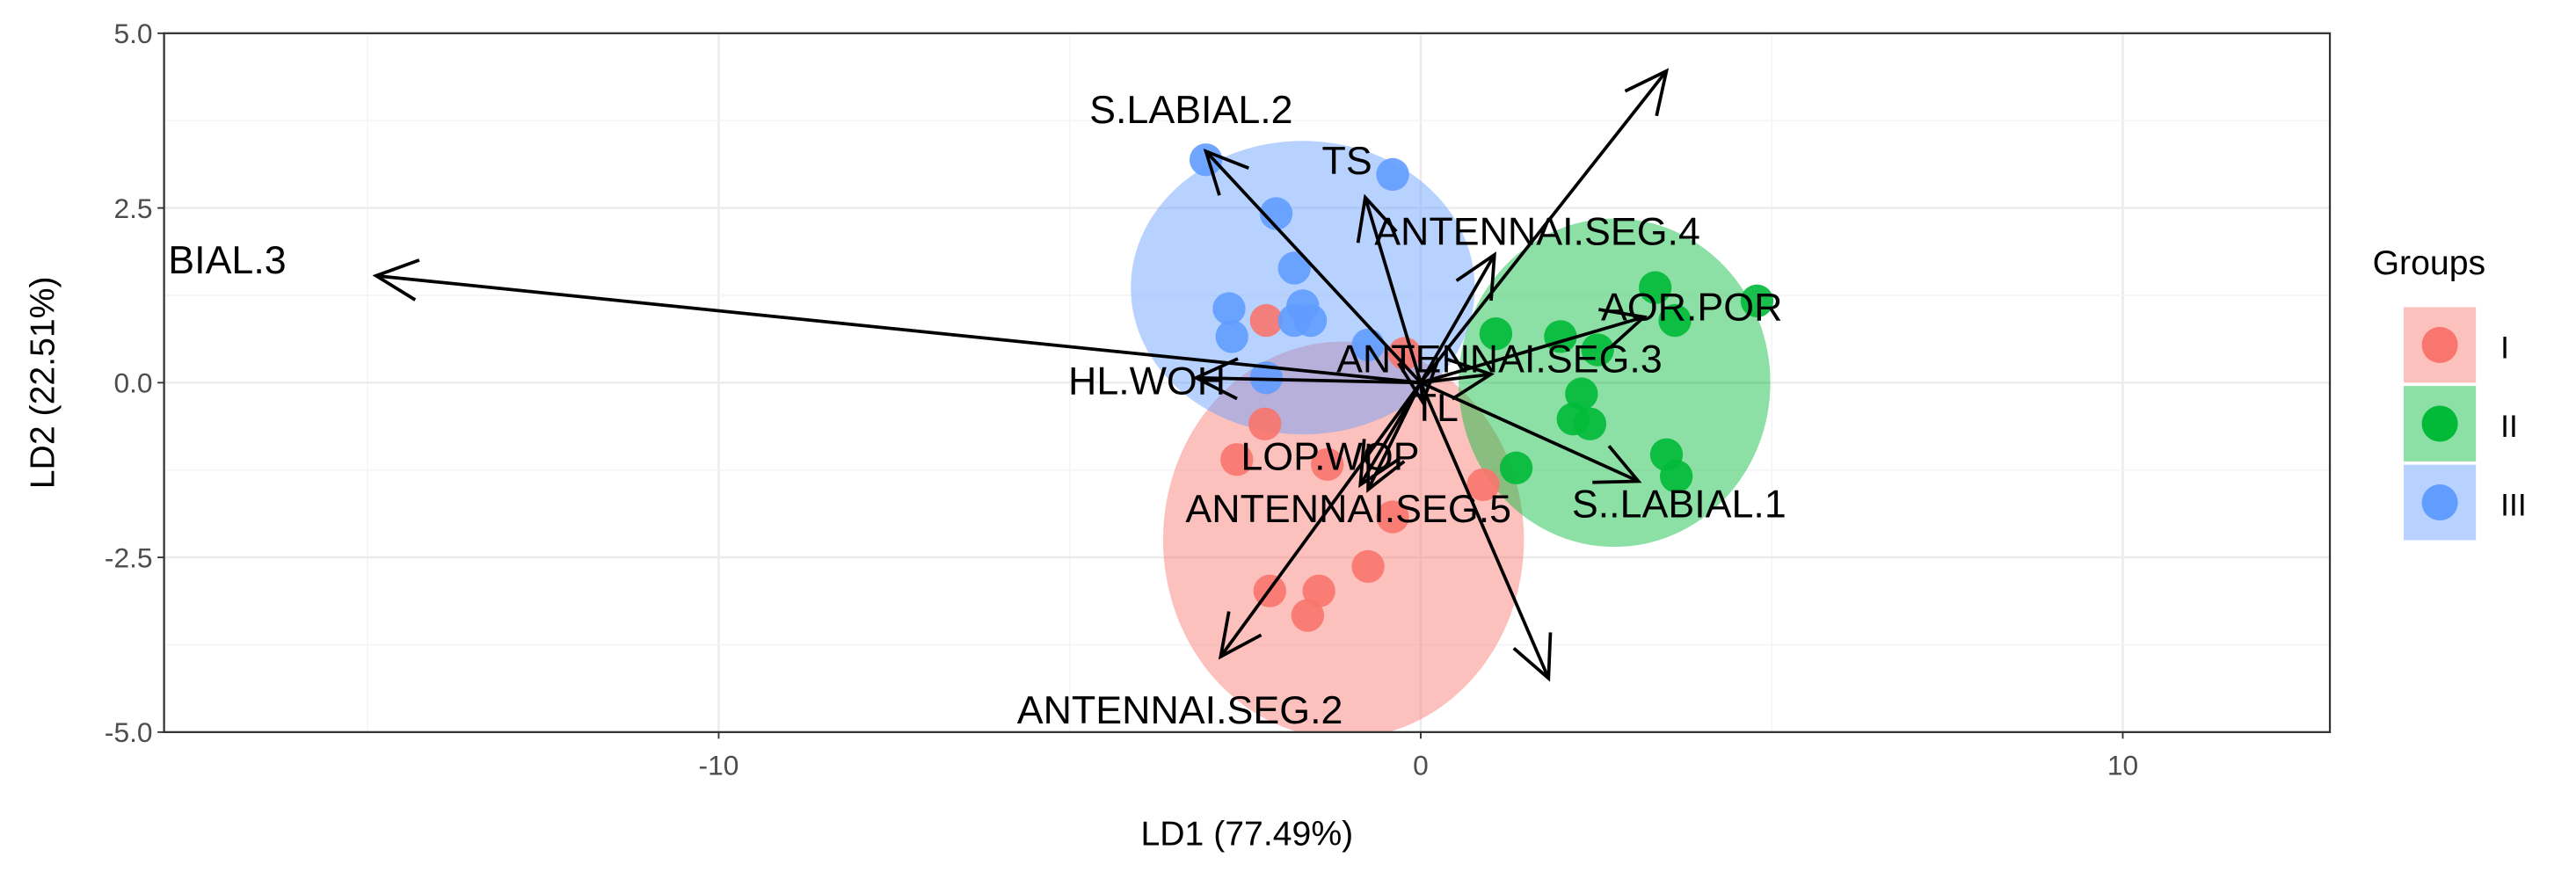 This screenshot has width=2576, height=872. Describe the element at coordinates (2439, 423) in the screenshot. I see `legend-point-II` at that location.